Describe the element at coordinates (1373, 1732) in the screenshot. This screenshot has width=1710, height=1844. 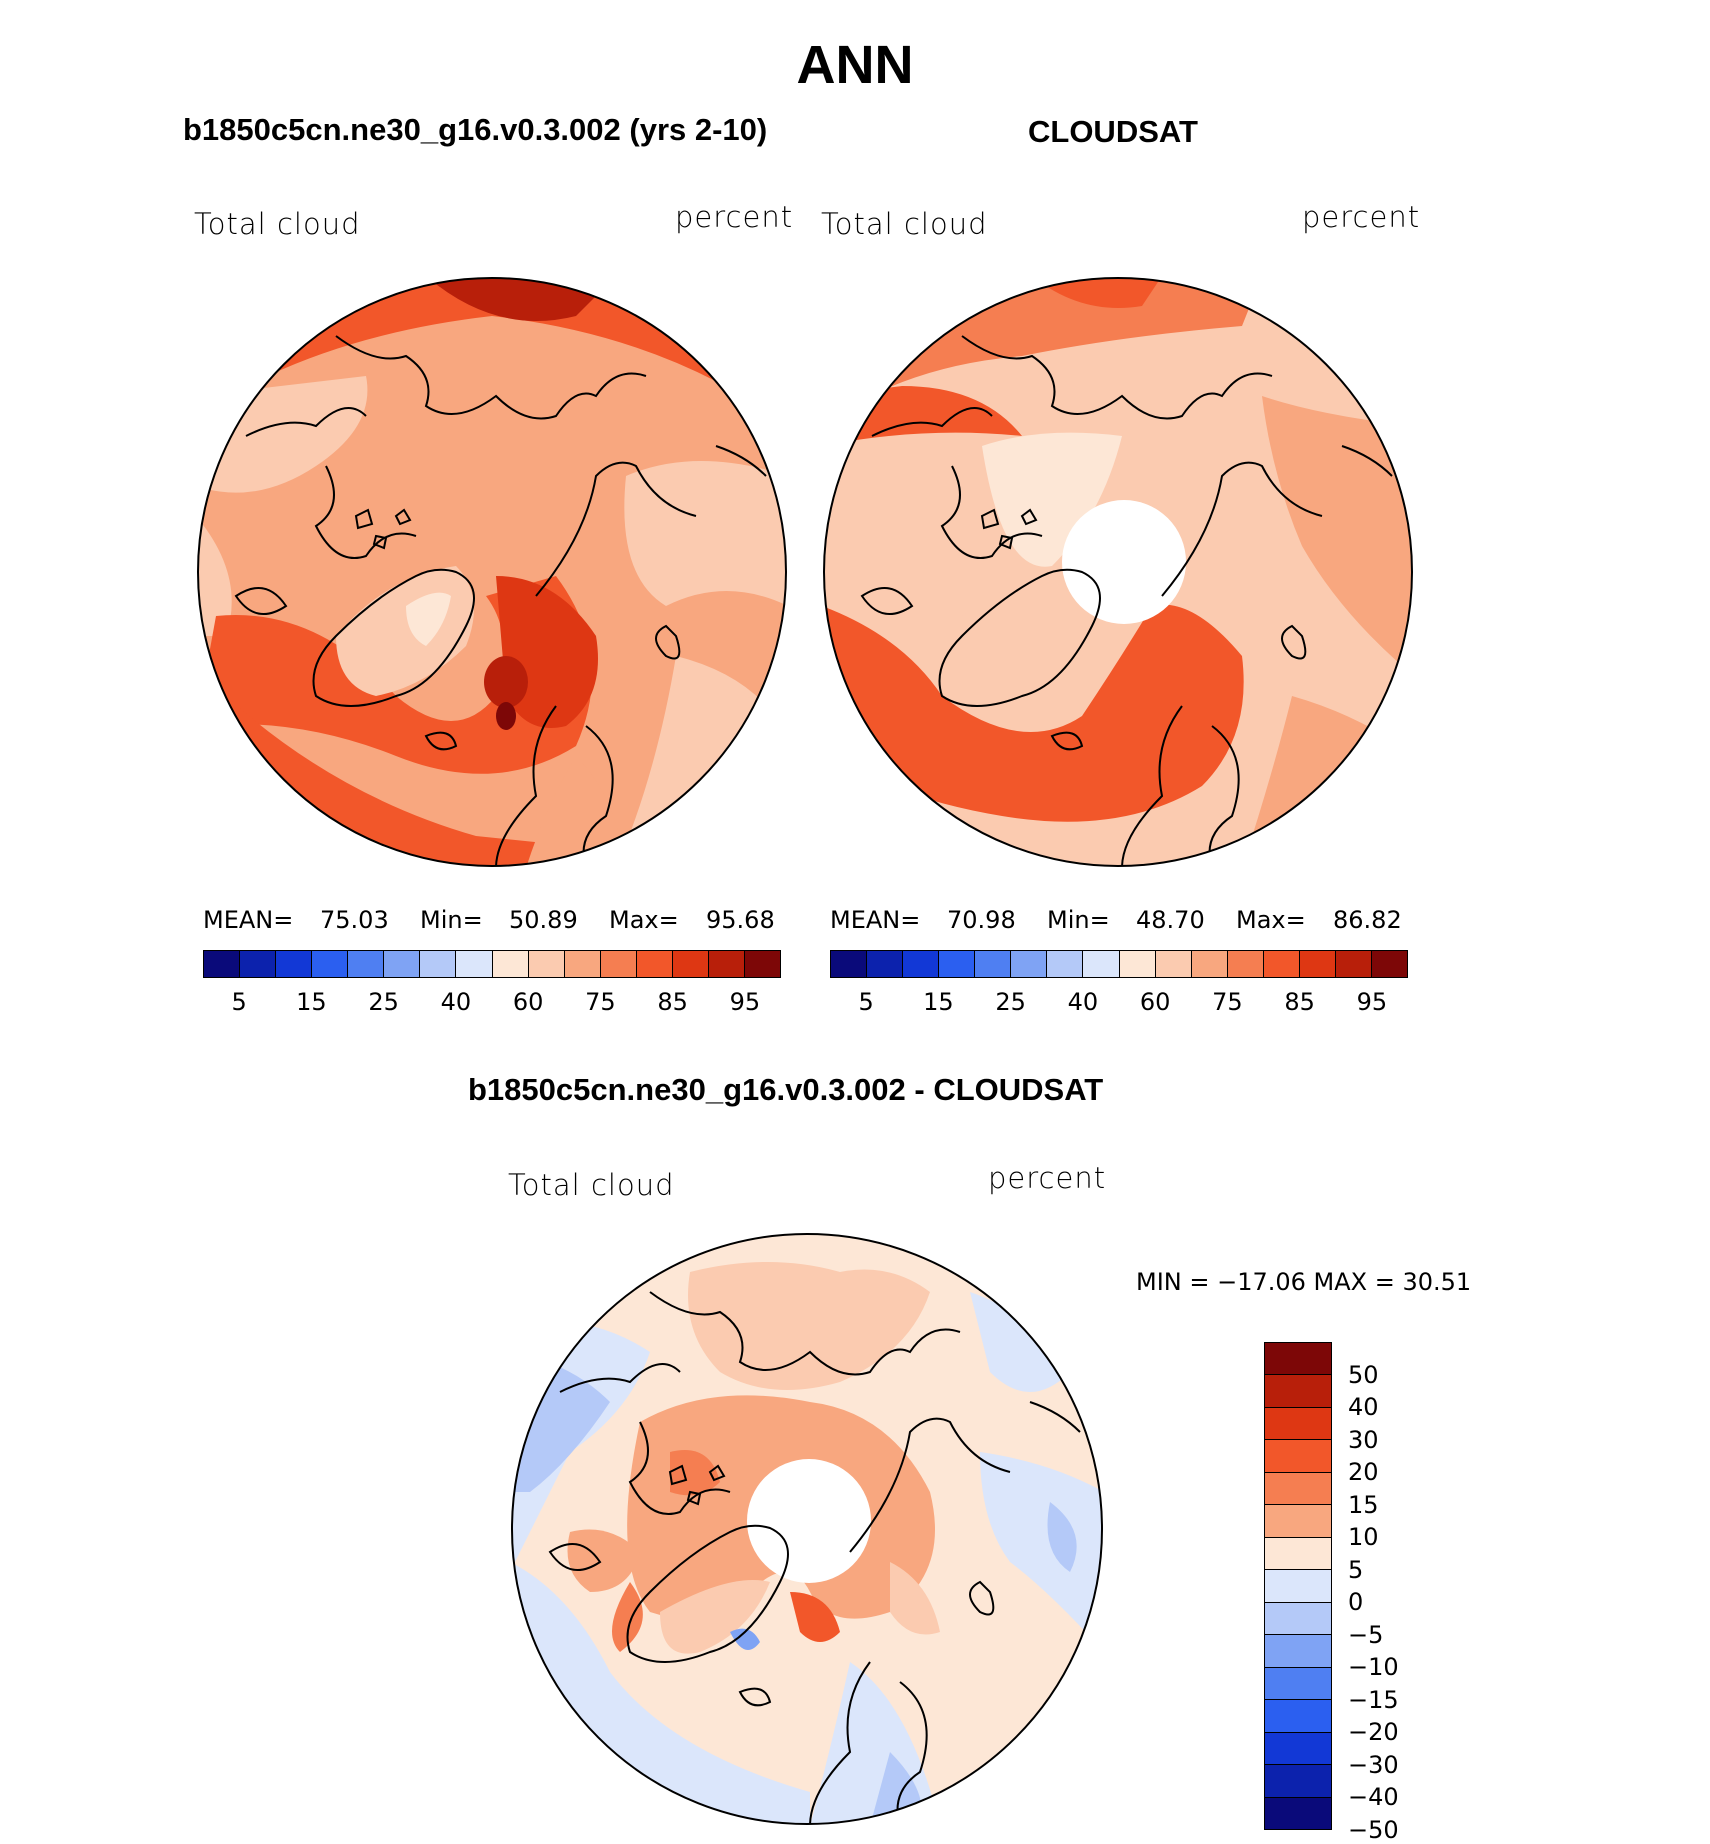
I see `colorbar-tick-label: −20` at that location.